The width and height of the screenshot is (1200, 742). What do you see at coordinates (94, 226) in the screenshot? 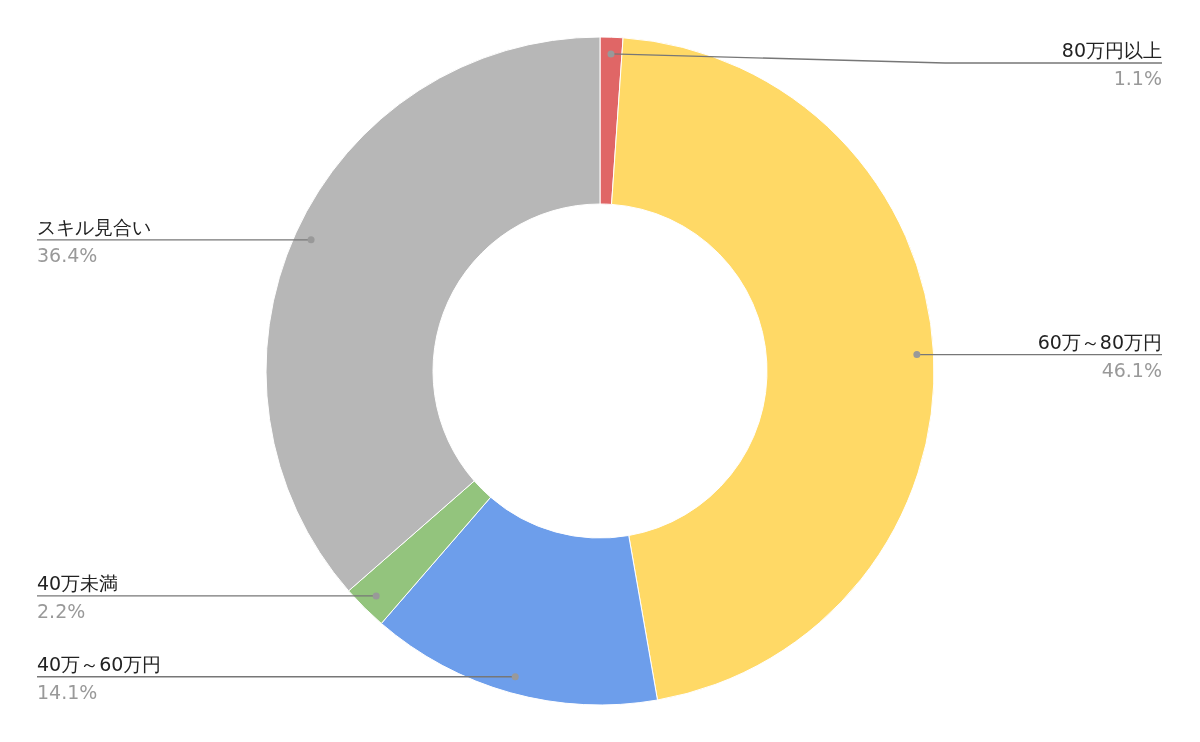
I see `slice-label: スキル見合い` at bounding box center [94, 226].